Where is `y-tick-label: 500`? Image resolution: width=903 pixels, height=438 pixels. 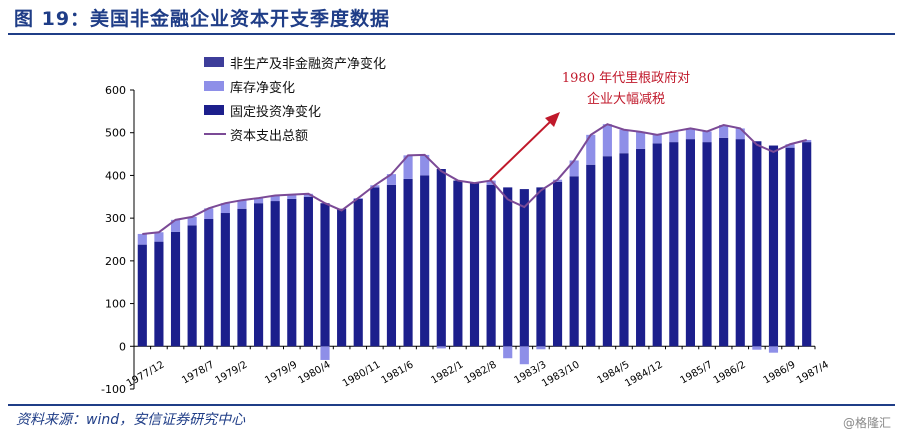
y-tick-label: 500 is located at coordinates (115, 133).